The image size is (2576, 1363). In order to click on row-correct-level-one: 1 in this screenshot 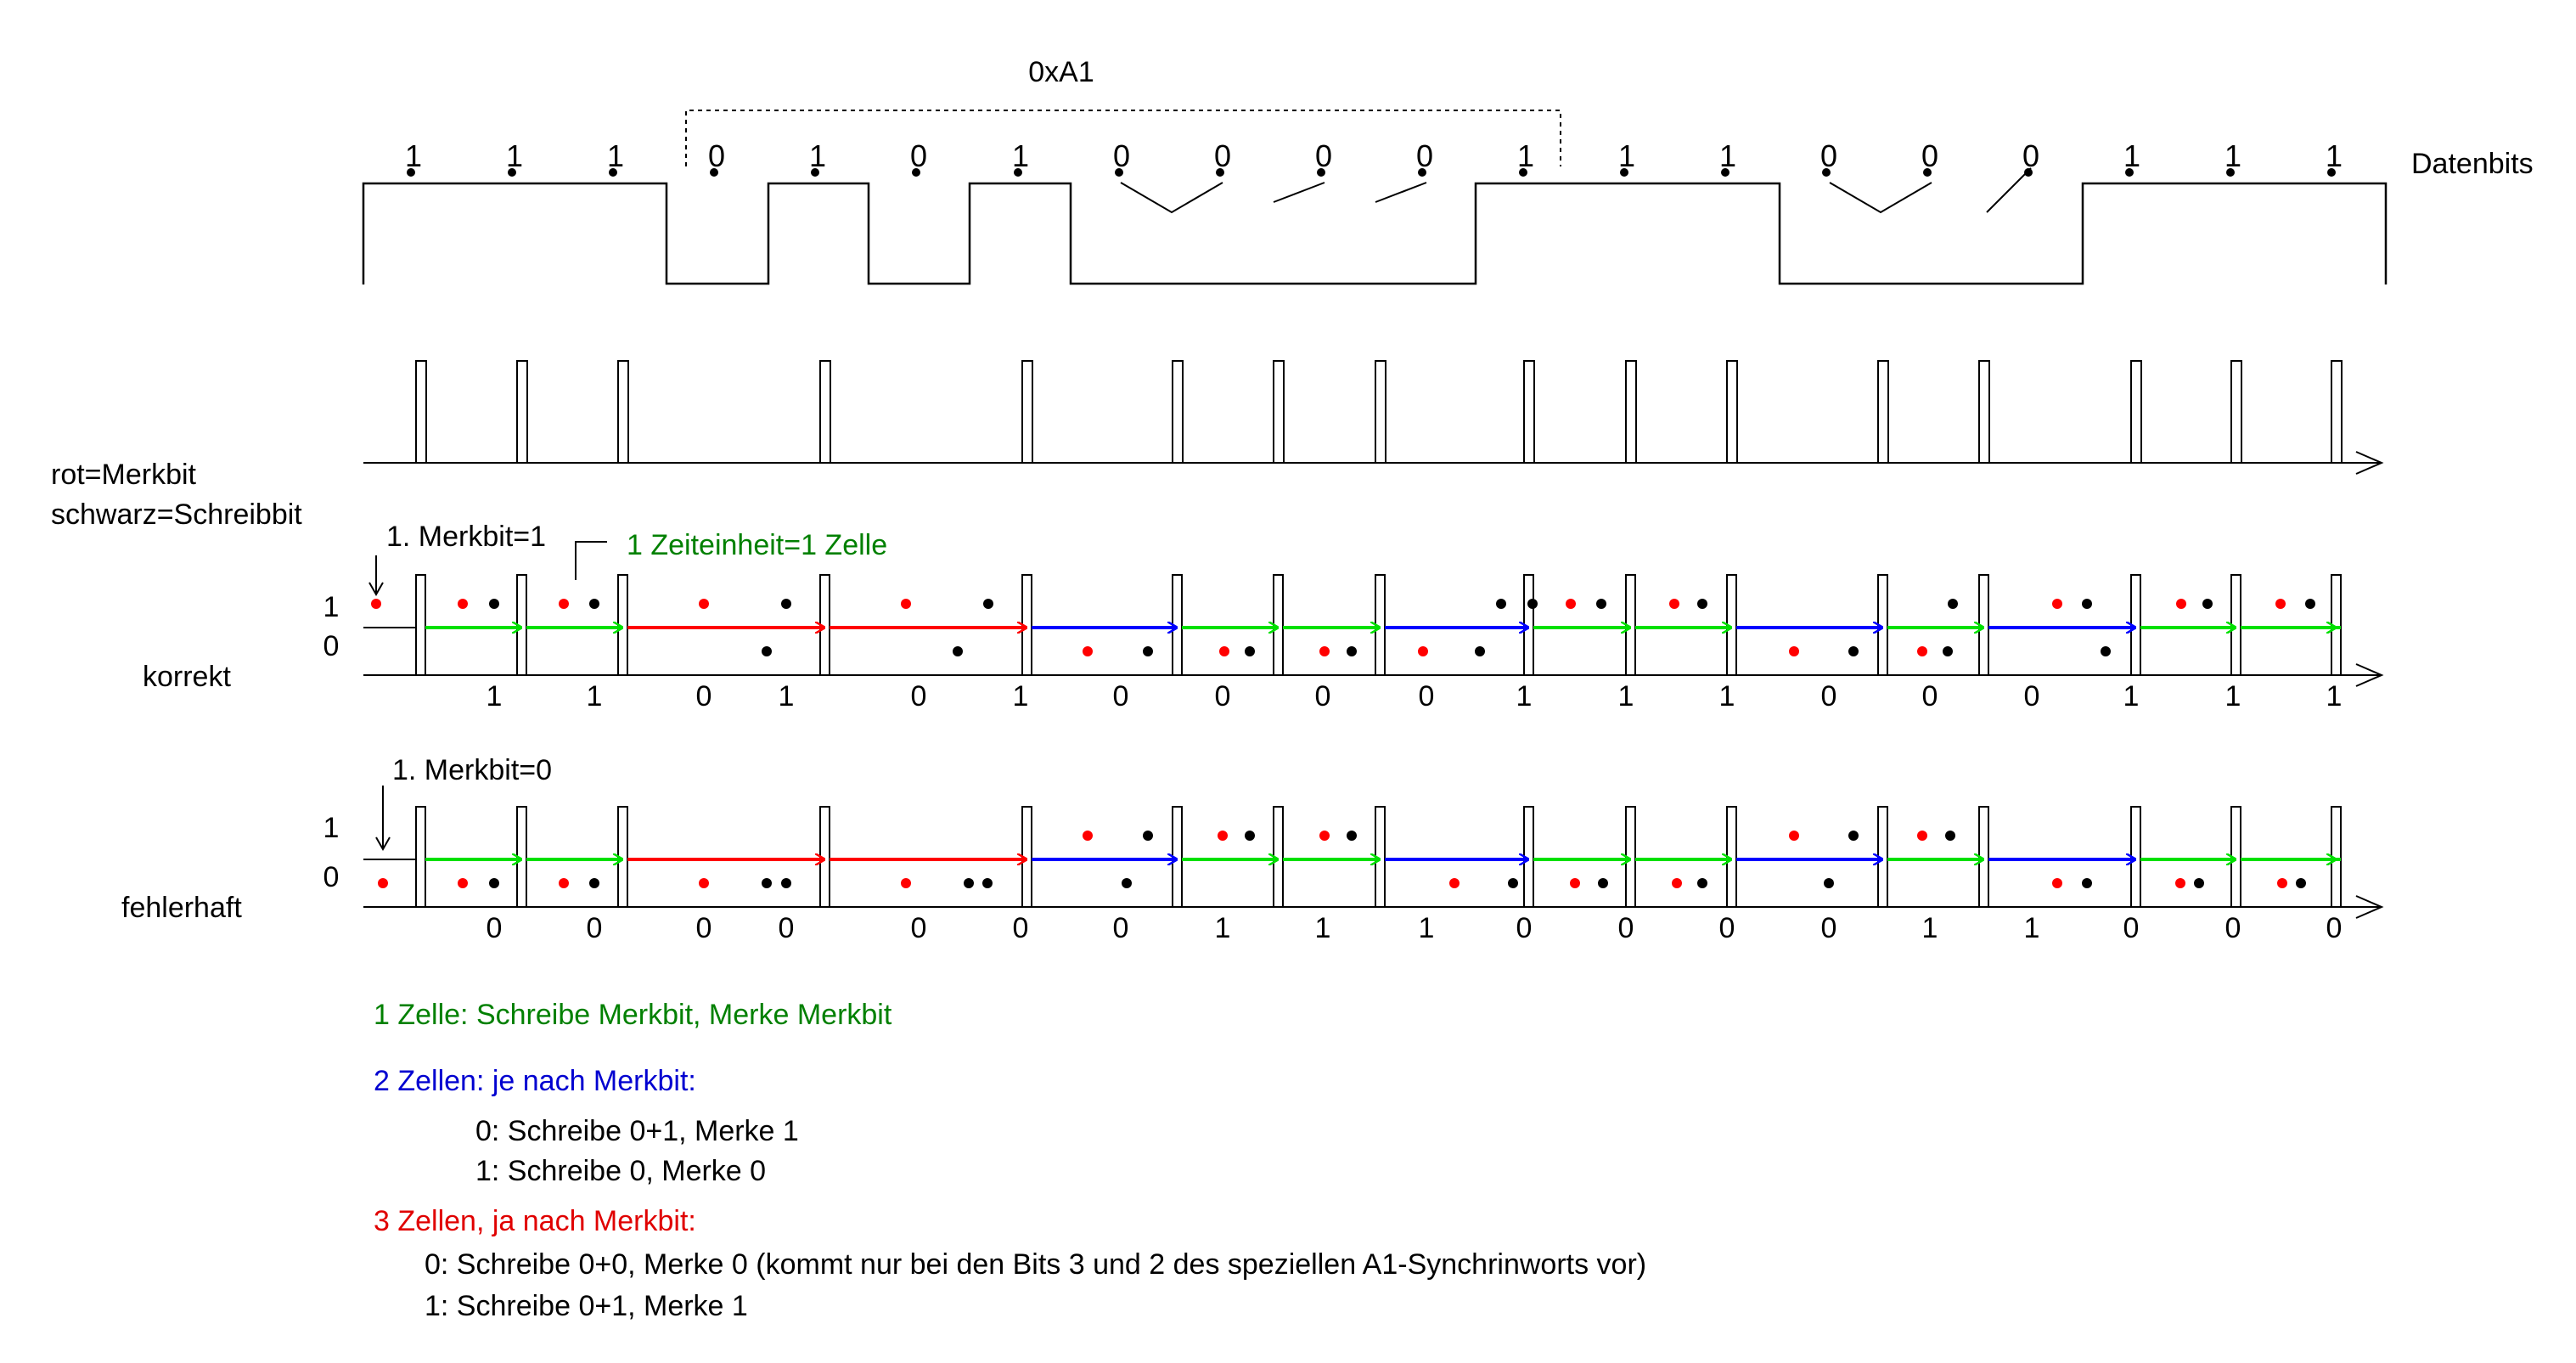, I will do `click(331, 607)`.